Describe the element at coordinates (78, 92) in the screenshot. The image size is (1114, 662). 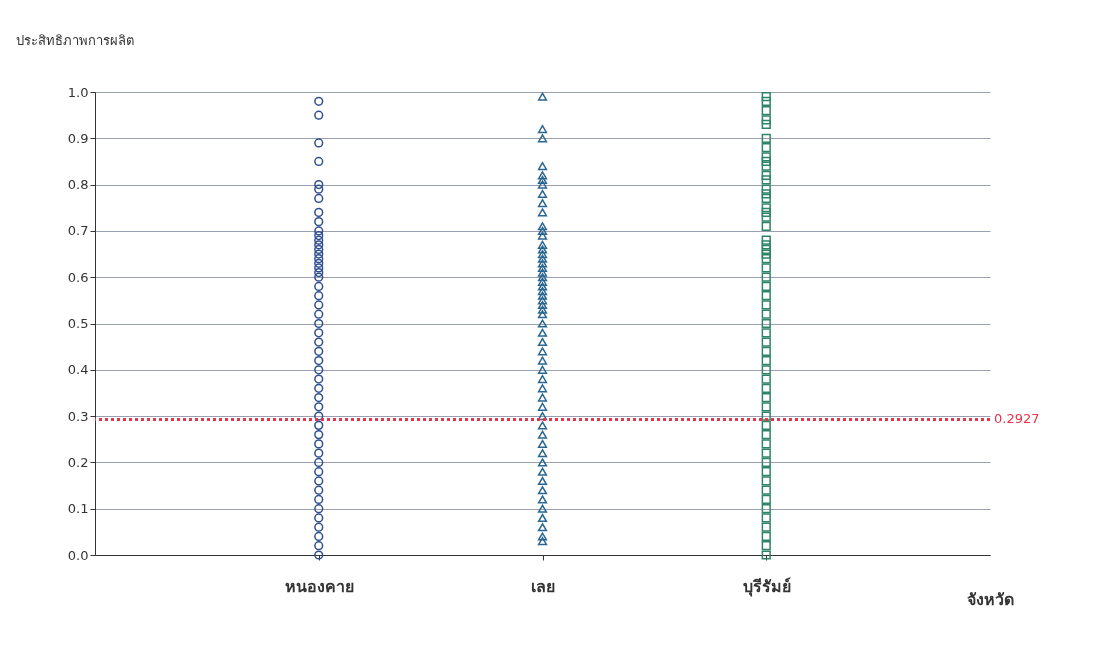
I see `y-tick-label: 1.0` at that location.